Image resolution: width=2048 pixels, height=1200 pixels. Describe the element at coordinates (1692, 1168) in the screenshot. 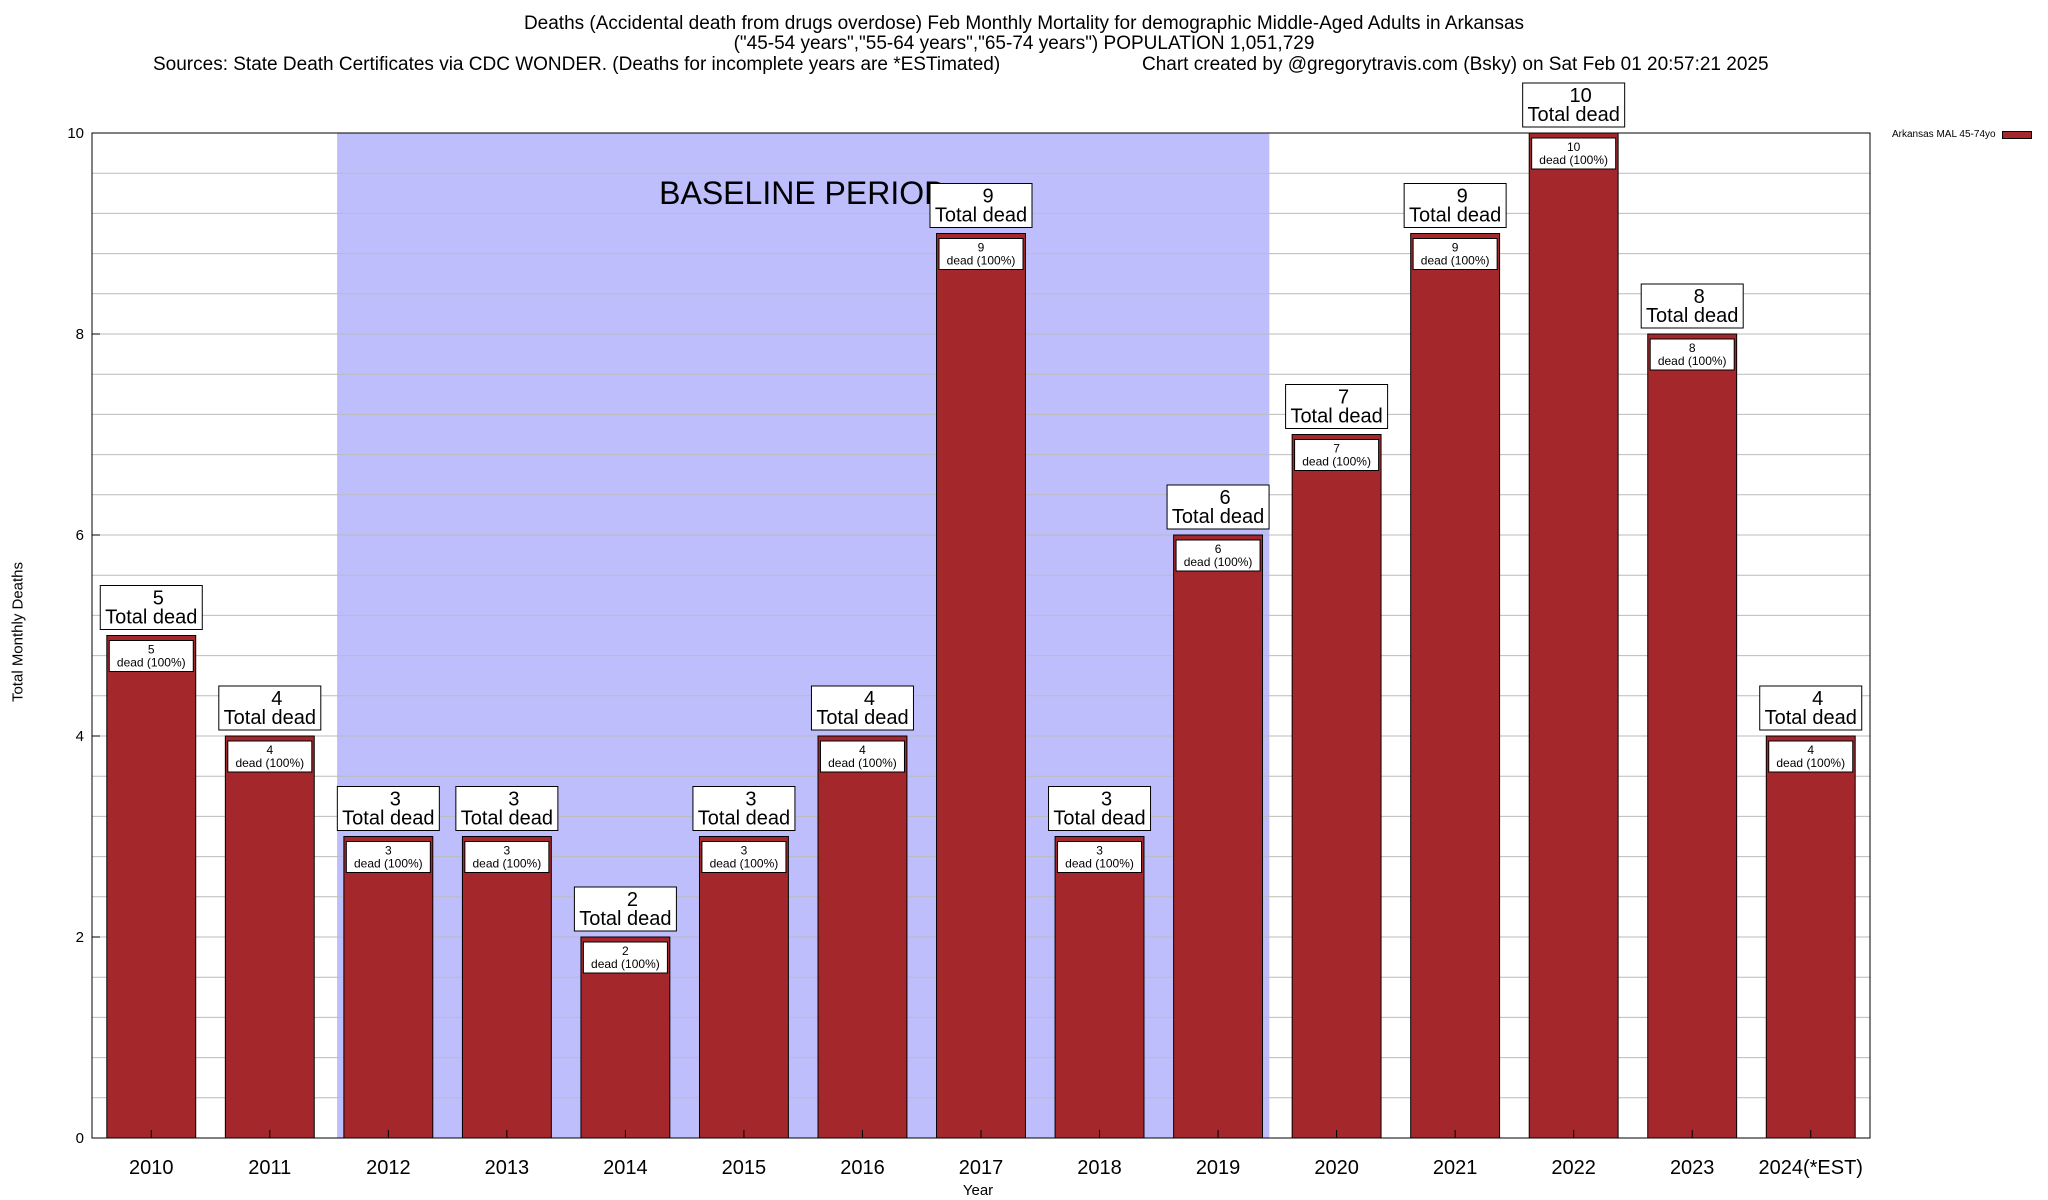

I see `x-tick-label: 2023` at that location.